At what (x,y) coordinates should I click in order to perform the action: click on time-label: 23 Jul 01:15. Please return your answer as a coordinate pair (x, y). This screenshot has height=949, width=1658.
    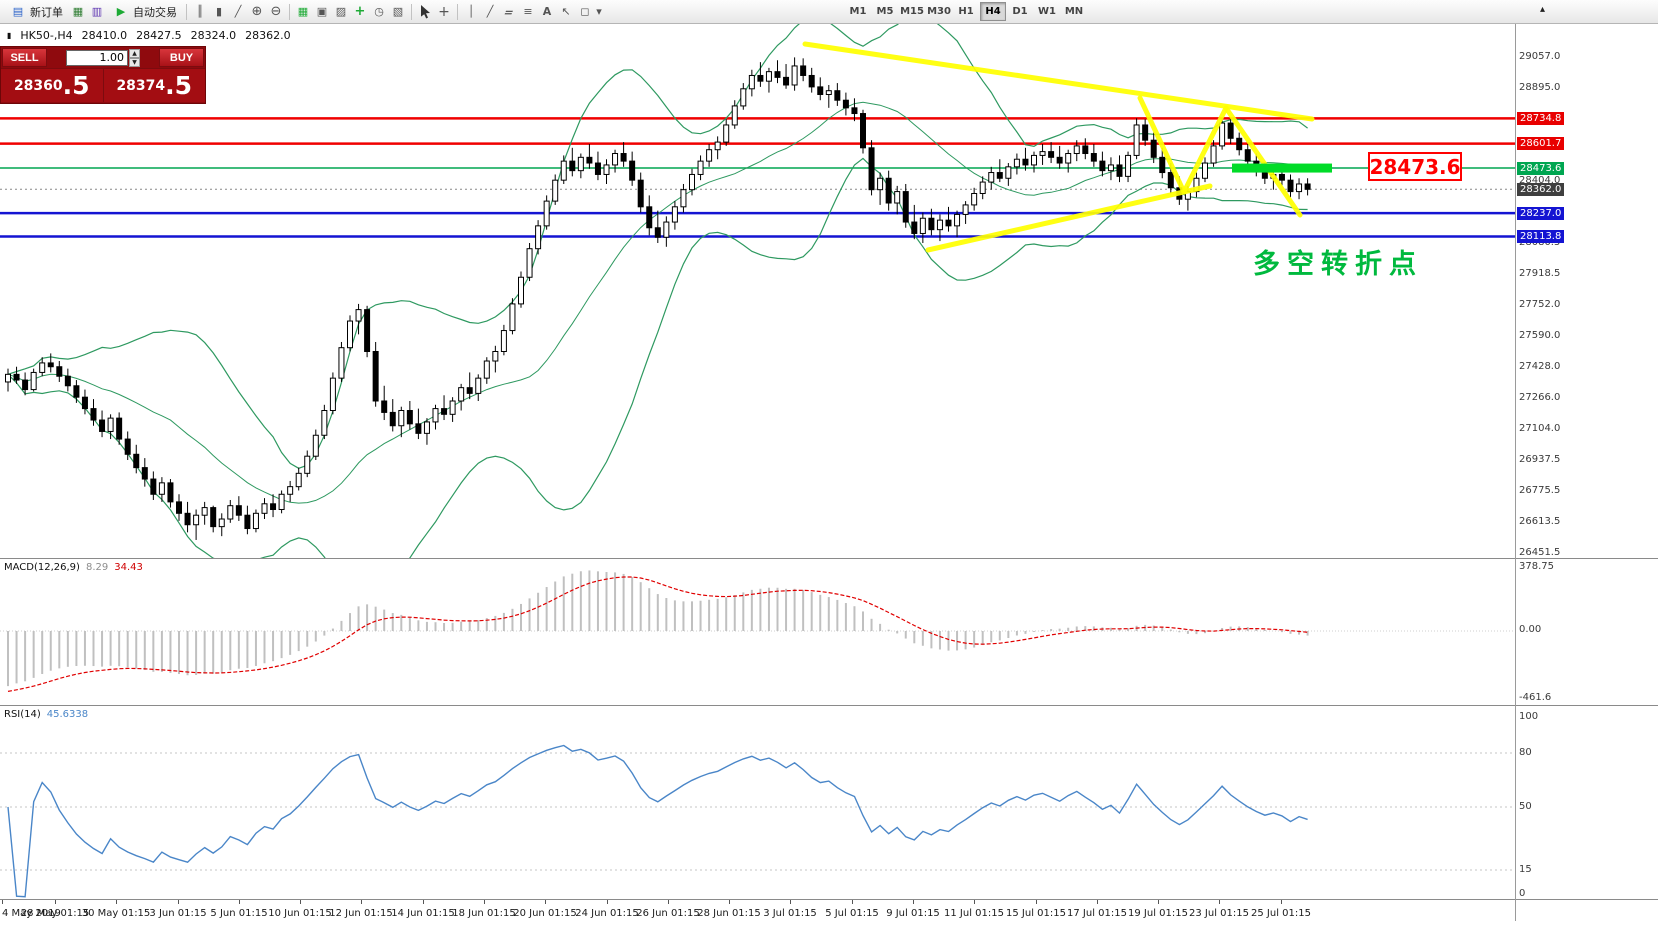
    Looking at the image, I should click on (1219, 913).